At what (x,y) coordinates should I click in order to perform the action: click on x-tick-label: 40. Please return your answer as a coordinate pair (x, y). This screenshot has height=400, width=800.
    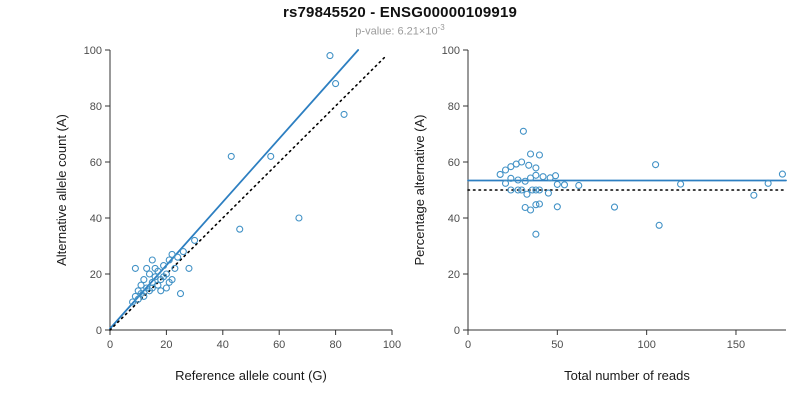
    Looking at the image, I should click on (223, 345).